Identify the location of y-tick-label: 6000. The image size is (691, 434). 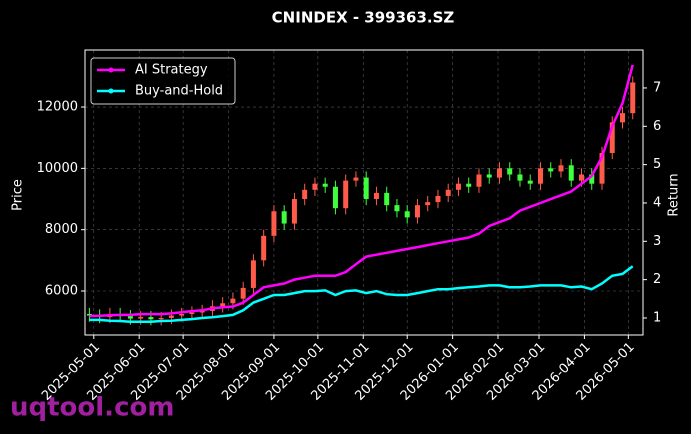
(61, 291).